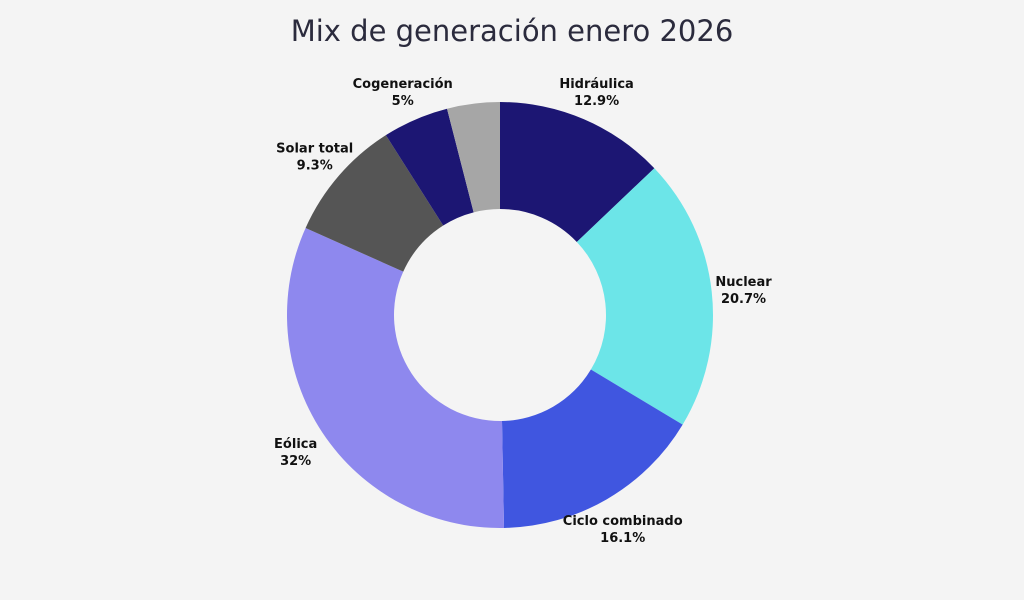 The height and width of the screenshot is (600, 1024). I want to click on slice-unlabeled, so click(473, 157).